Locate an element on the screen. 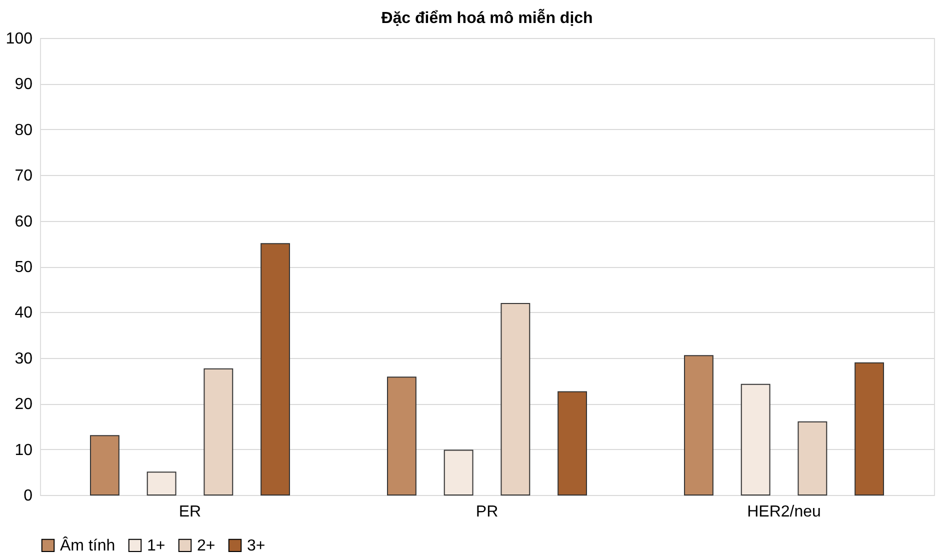  y-tick-label: 30 is located at coordinates (23, 359).